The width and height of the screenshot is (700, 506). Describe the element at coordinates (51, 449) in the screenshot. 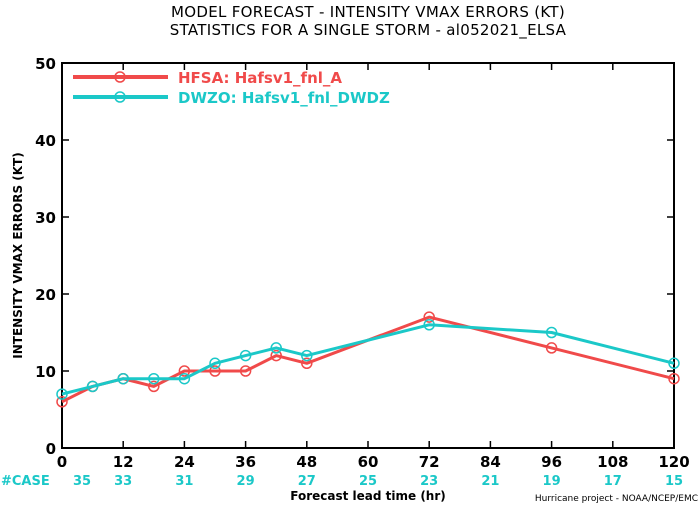

I see `y-tick-label: 0` at that location.